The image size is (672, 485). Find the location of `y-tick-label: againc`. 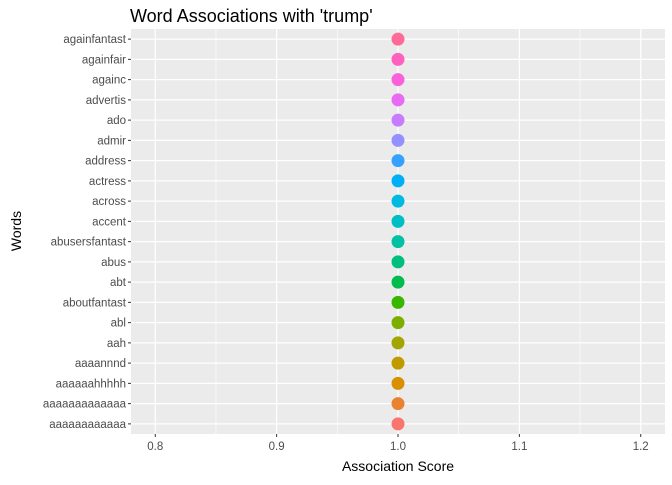

y-tick-label: againc is located at coordinates (109, 81).